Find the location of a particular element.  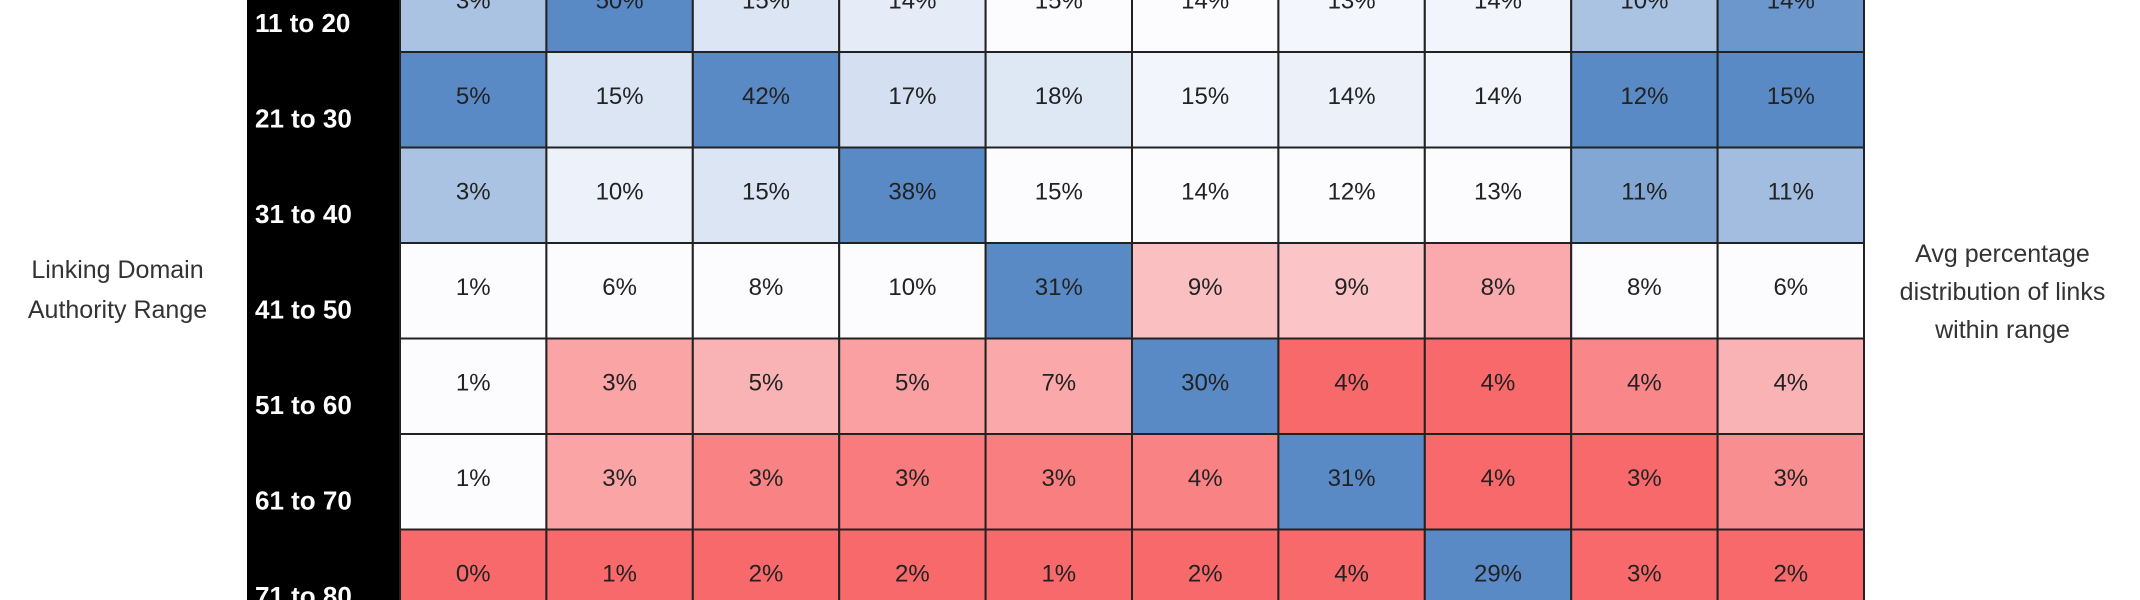

cell-label: 18% is located at coordinates (1059, 96).